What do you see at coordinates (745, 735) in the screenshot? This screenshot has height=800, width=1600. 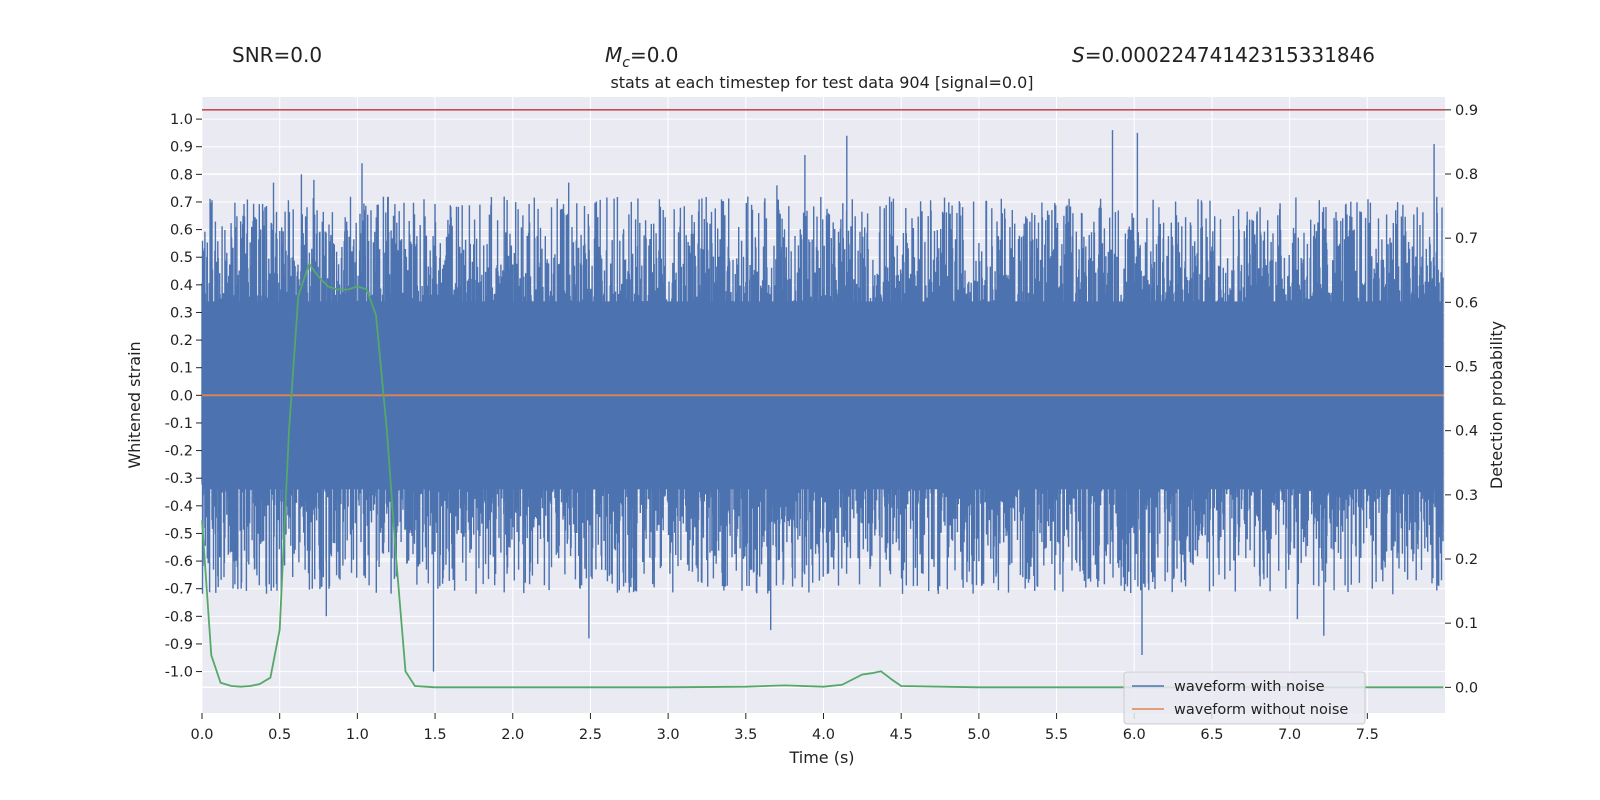 I see `x-tick-label: 3.5` at bounding box center [745, 735].